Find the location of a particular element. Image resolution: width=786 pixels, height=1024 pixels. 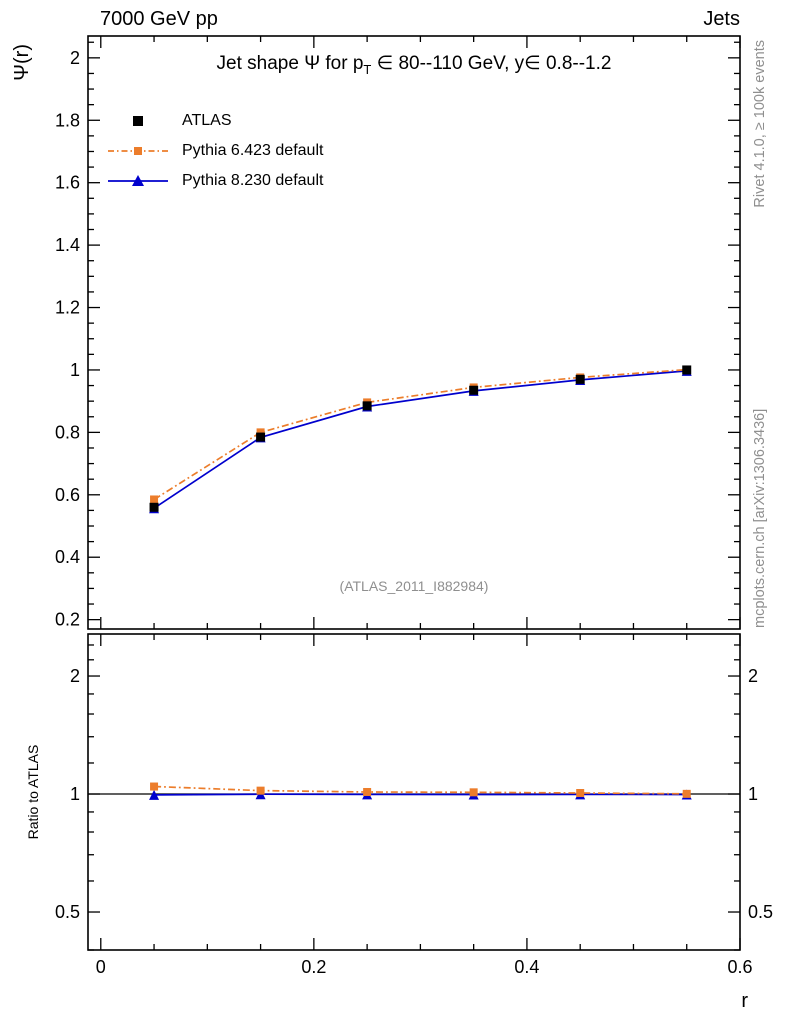

y-tick-label: 1.6 is located at coordinates (67, 183).